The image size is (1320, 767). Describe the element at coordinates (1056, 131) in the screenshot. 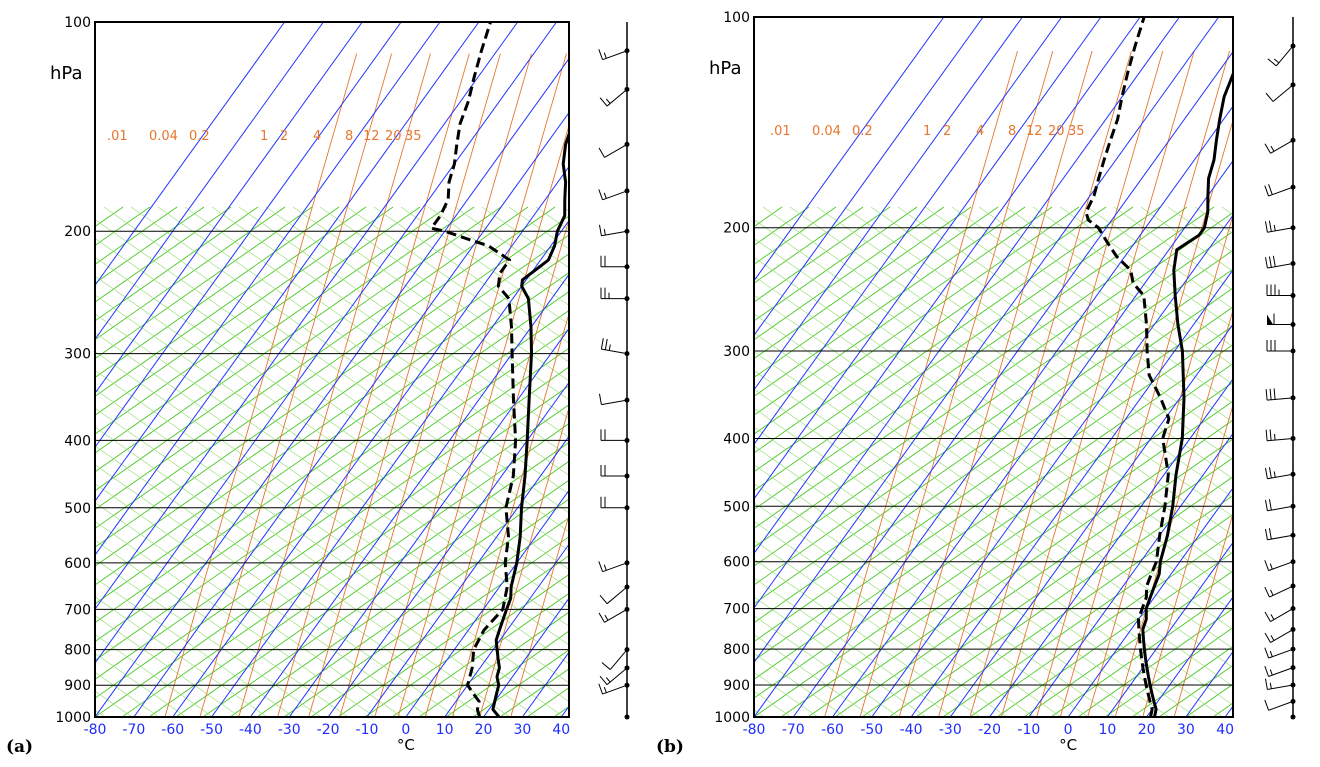

I see `mixing-ratio-label: 20` at that location.